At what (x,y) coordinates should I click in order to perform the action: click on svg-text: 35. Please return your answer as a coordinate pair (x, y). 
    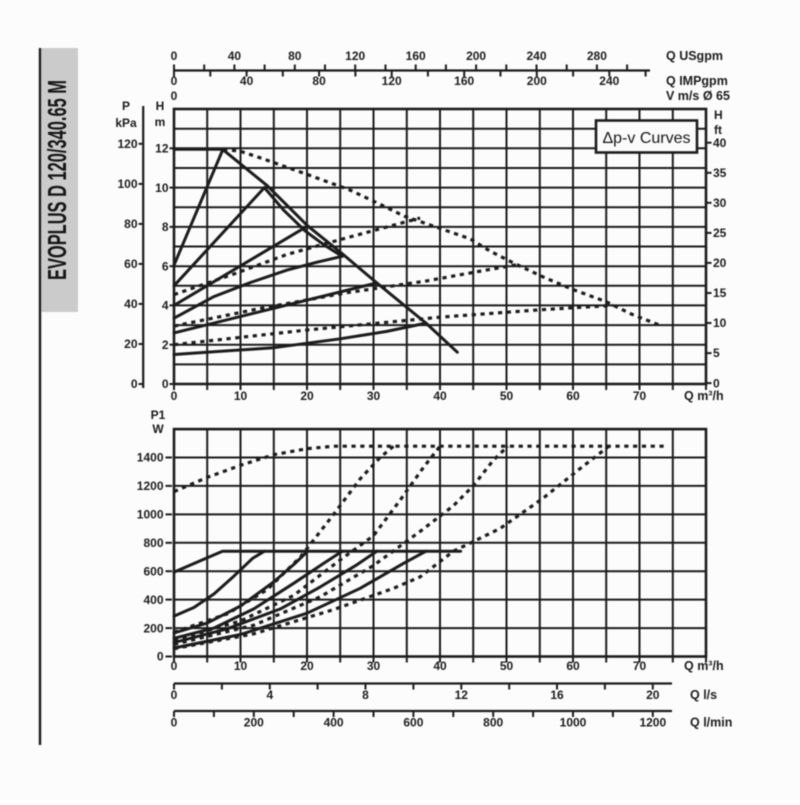
    Looking at the image, I should click on (720, 173).